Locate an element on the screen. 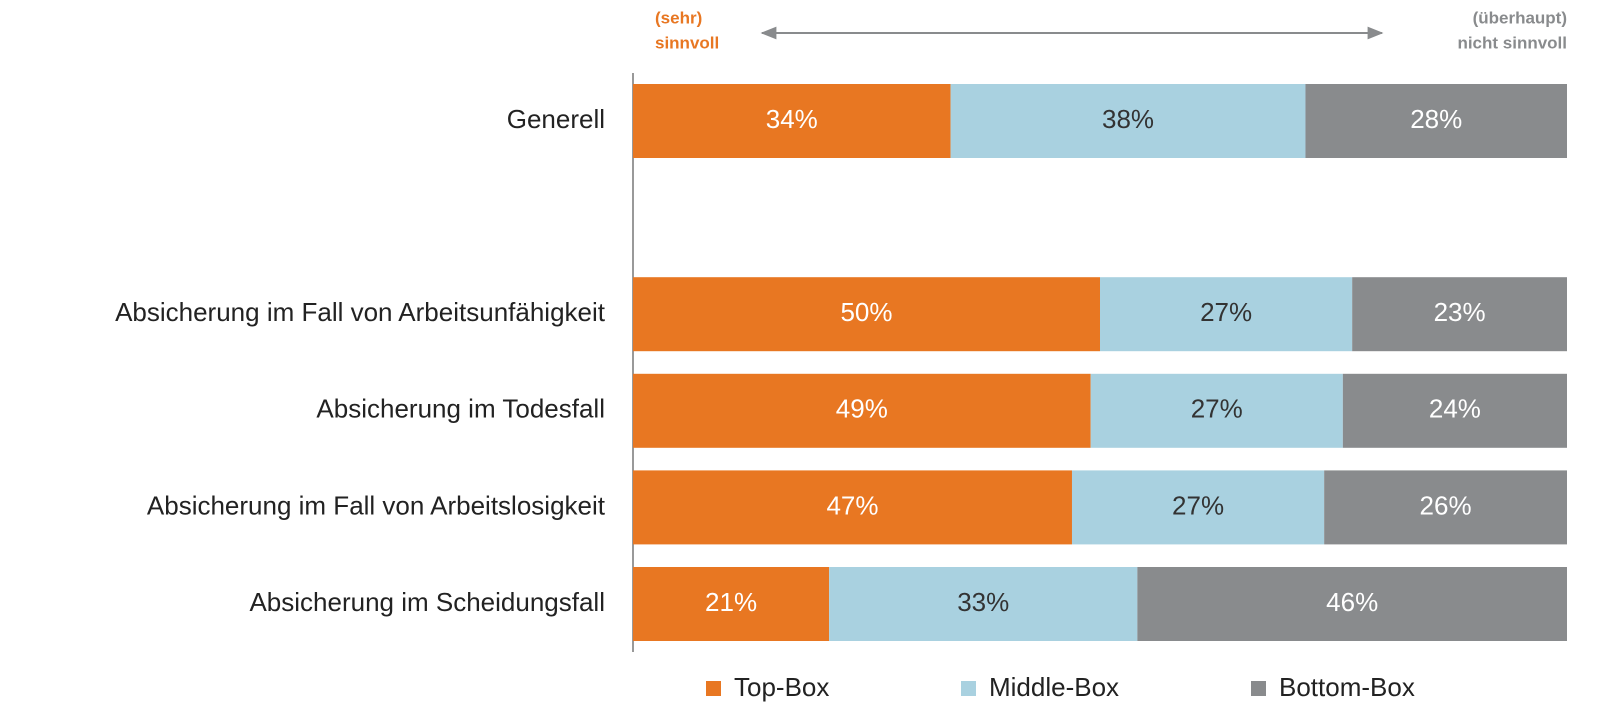  legend-label: Middle-Box is located at coordinates (1054, 687).